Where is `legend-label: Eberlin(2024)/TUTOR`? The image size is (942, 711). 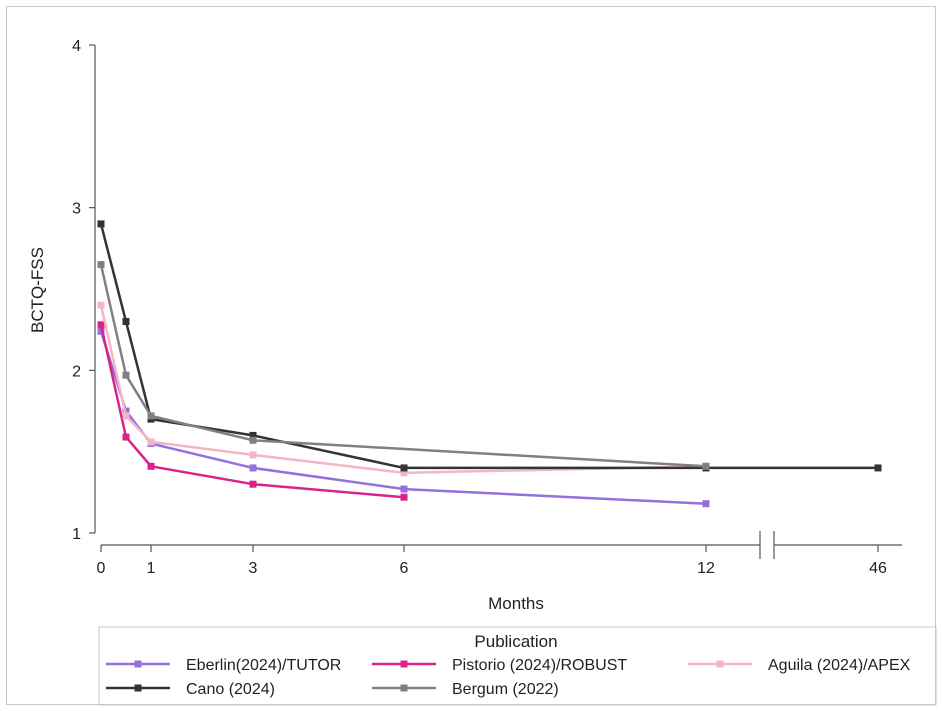
legend-label: Eberlin(2024)/TUTOR is located at coordinates (263, 665).